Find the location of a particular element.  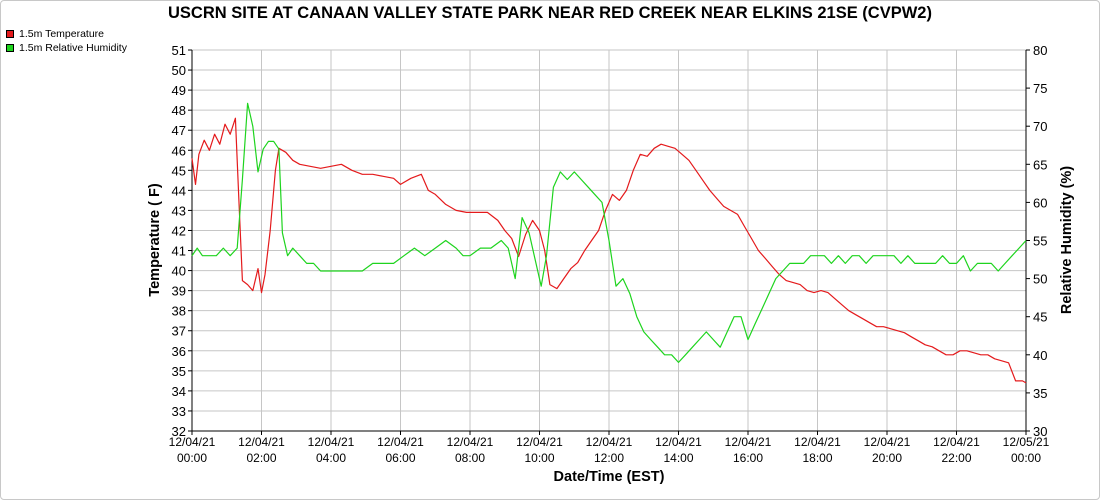

y2-tick-label: 75 is located at coordinates (1040, 88).